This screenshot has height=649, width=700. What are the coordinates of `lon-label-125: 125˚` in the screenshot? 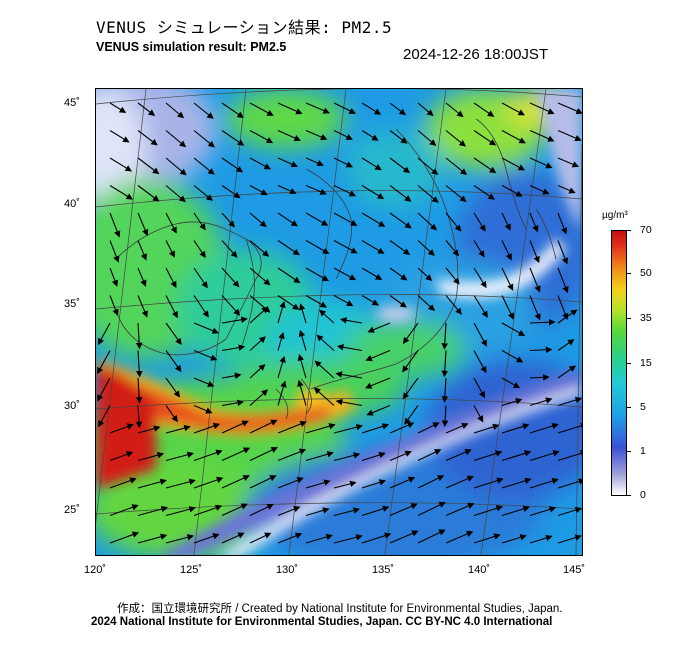 It's located at (191, 570).